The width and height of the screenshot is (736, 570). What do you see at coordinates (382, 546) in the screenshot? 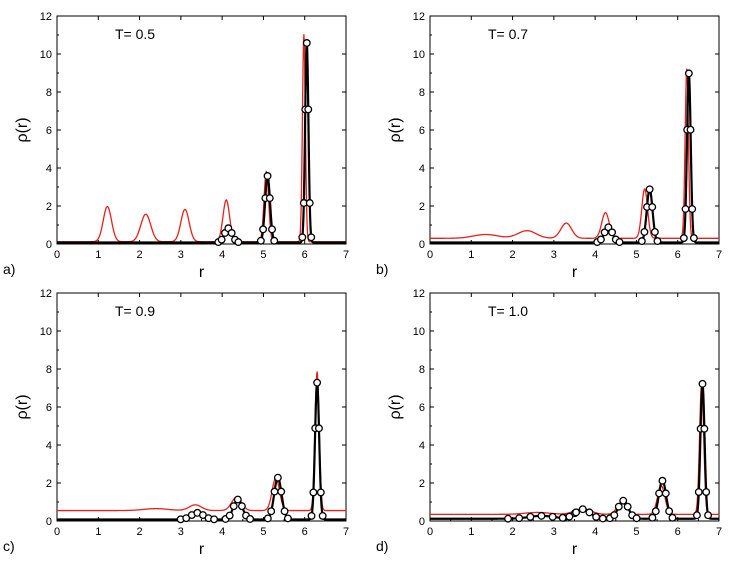
I see `panel-label: d)` at bounding box center [382, 546].